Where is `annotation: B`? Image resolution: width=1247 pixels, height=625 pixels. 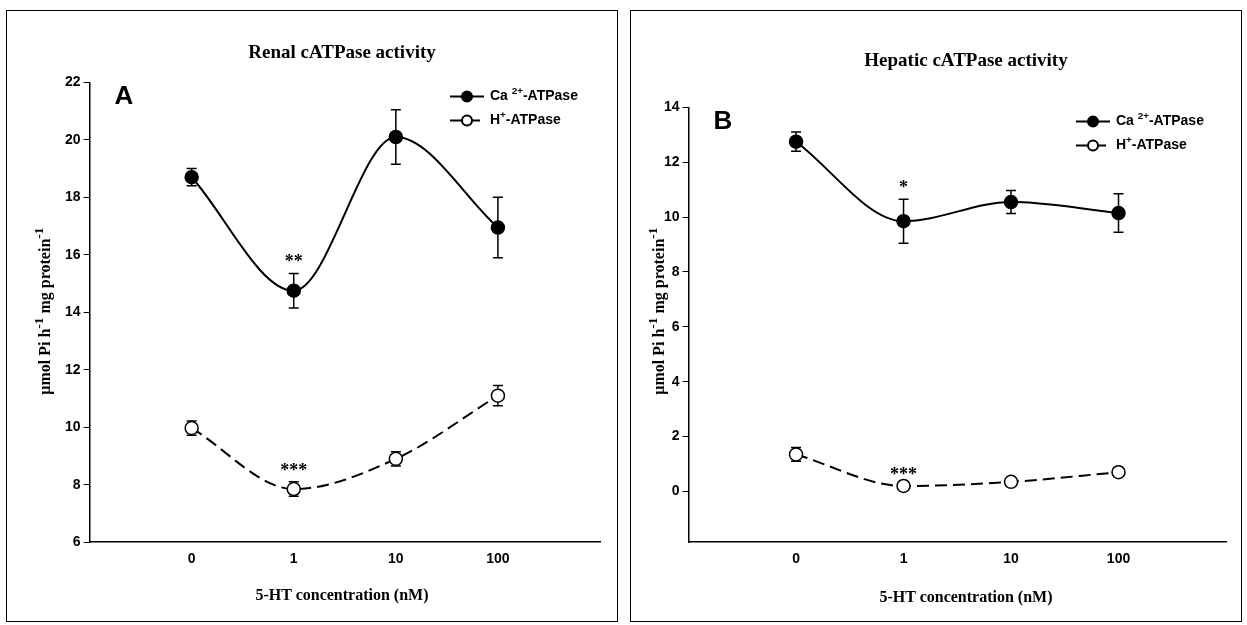
annotation: B is located at coordinates (723, 119).